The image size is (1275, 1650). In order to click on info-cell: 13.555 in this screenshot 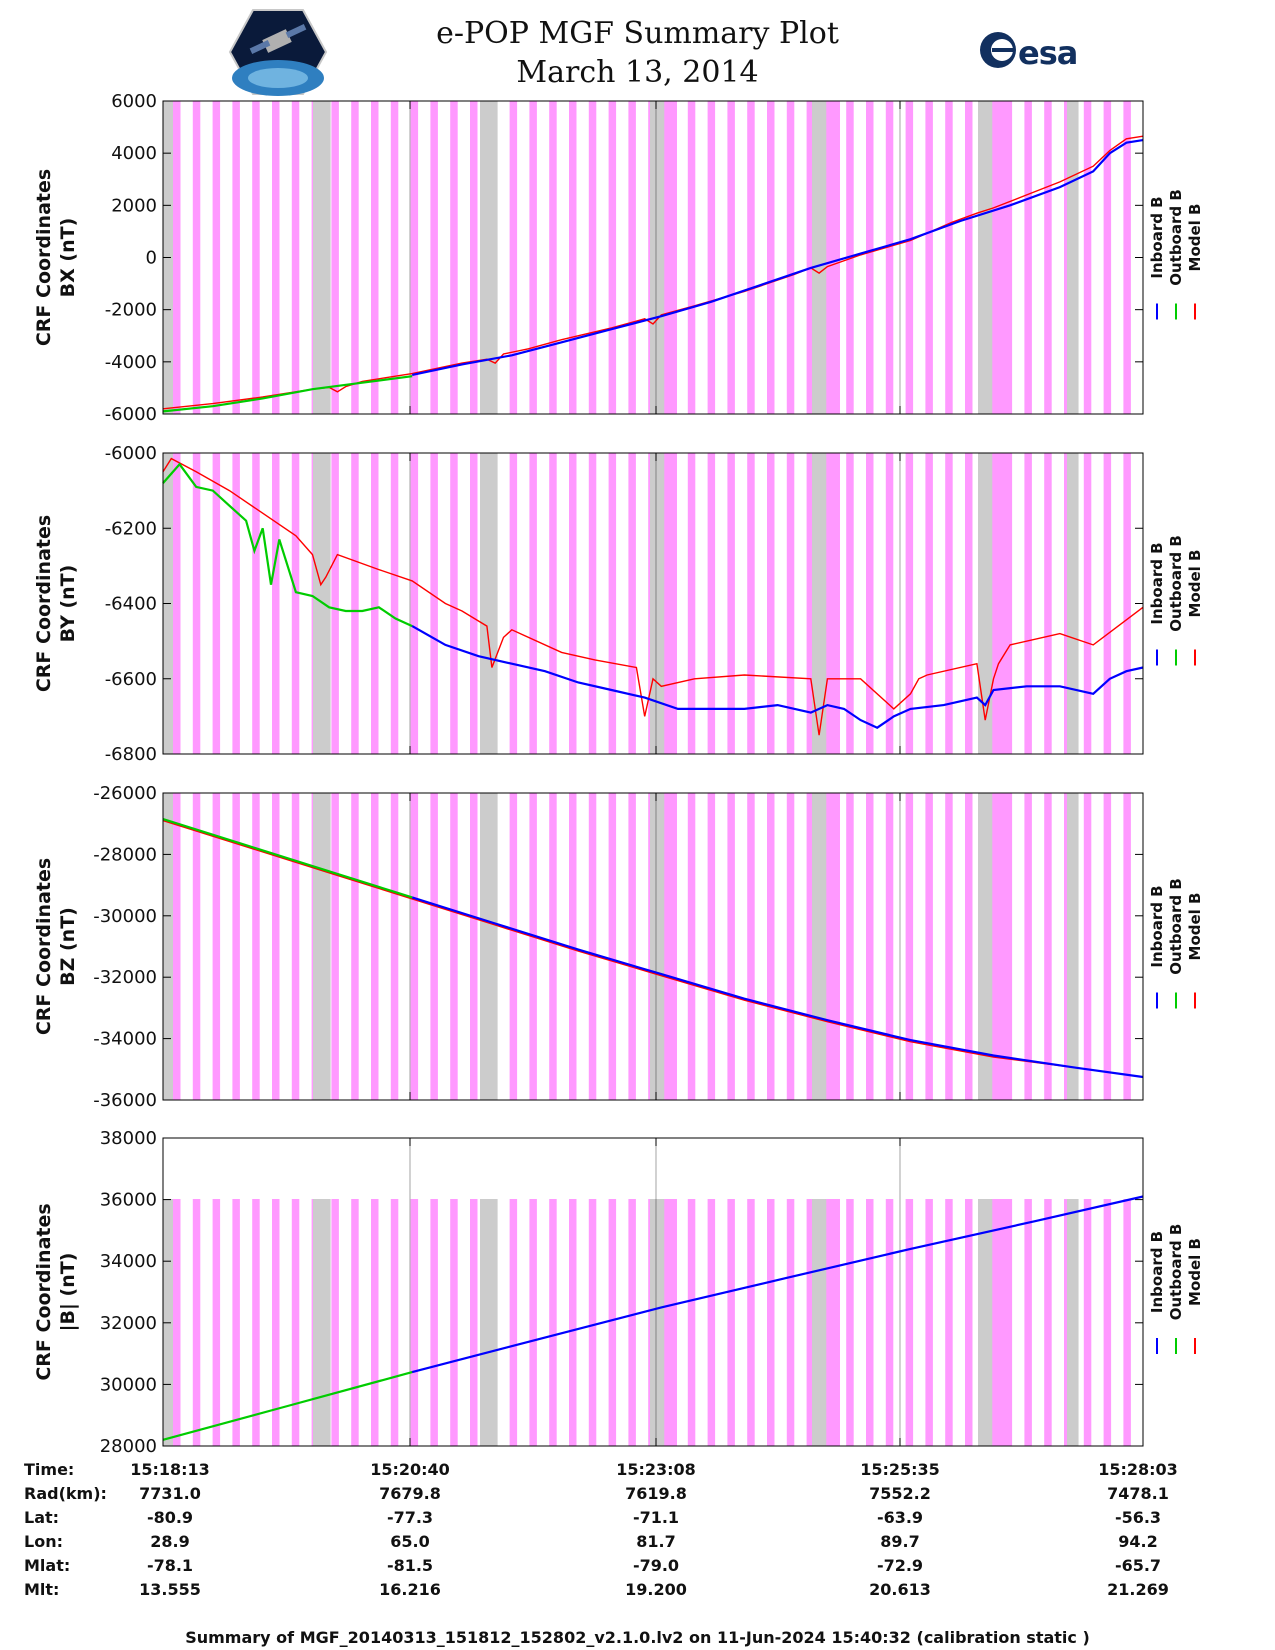, I will do `click(170, 1589)`.